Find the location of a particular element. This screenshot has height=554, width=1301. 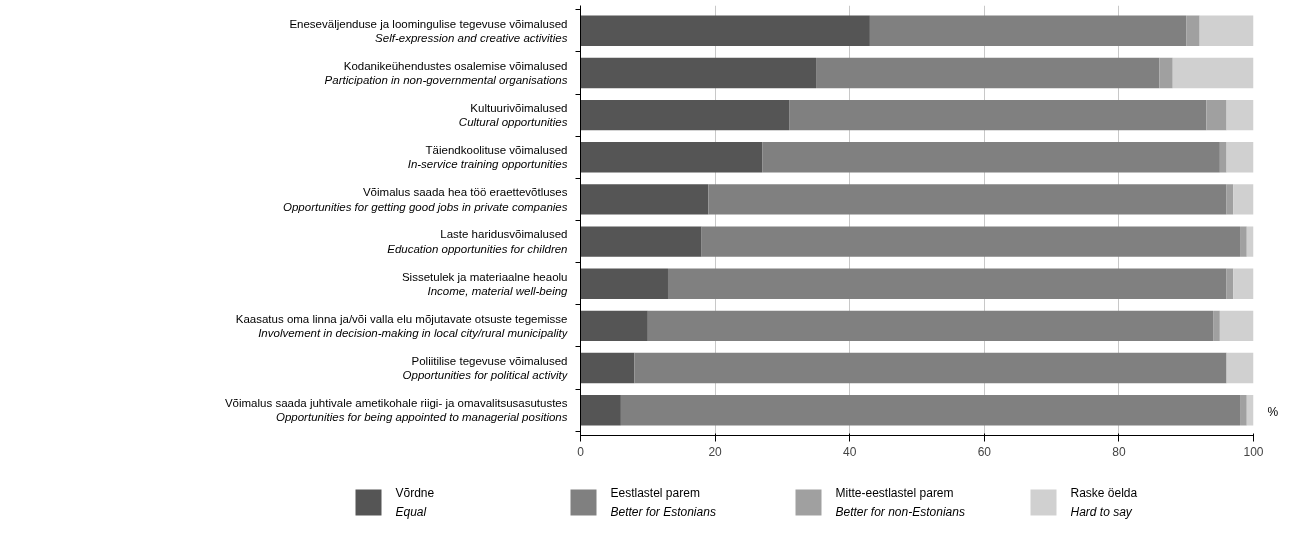

y-tick-label: Kultuurivõimalused Cultural opportunities is located at coordinates (513, 115).